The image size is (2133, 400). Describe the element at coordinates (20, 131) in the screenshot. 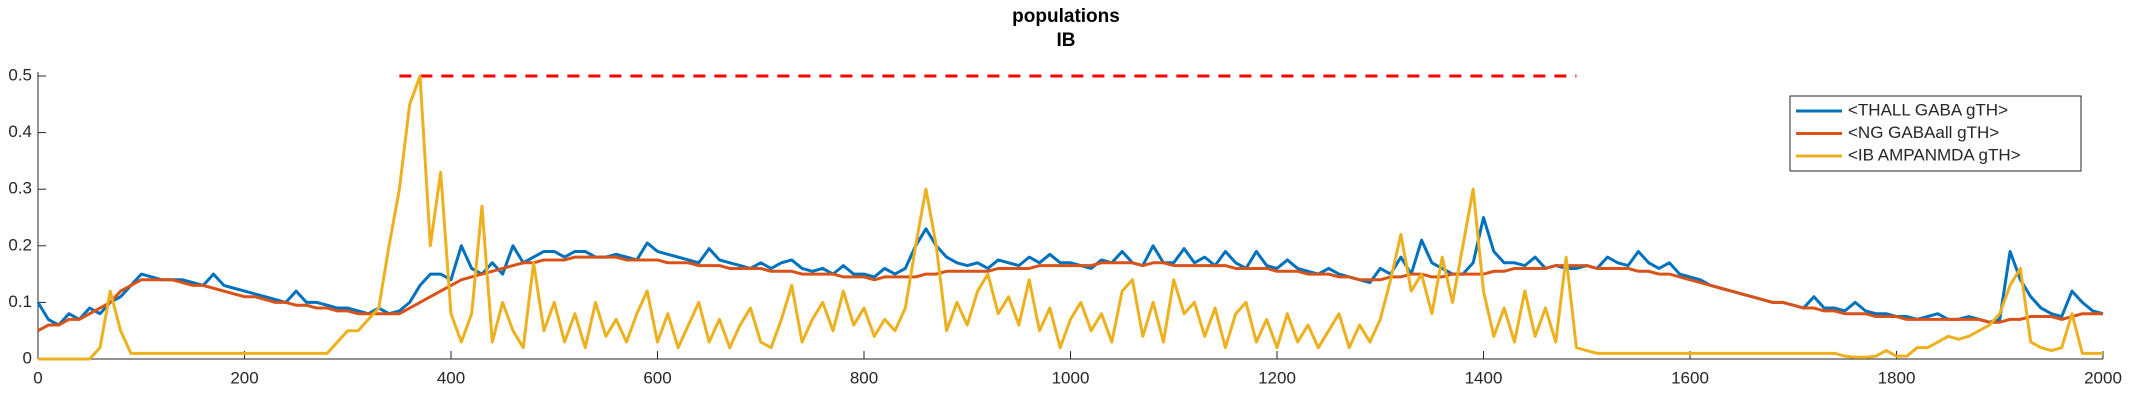

I see `y-tick-label: 0.4` at that location.